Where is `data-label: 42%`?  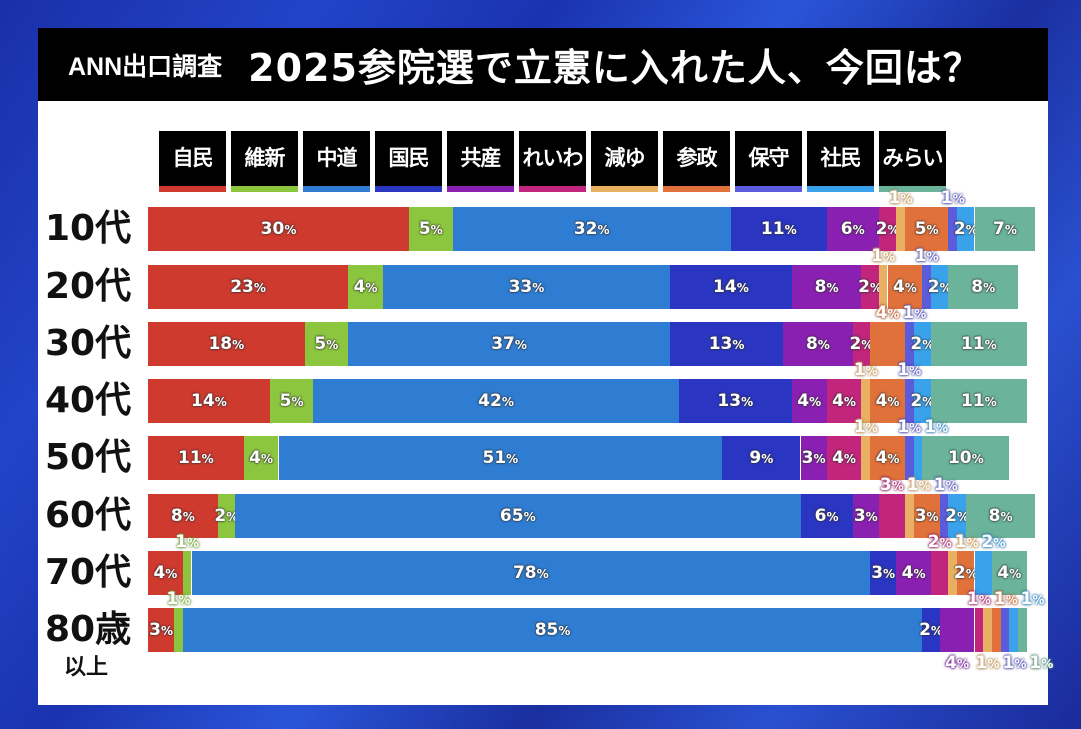
data-label: 42% is located at coordinates (496, 401).